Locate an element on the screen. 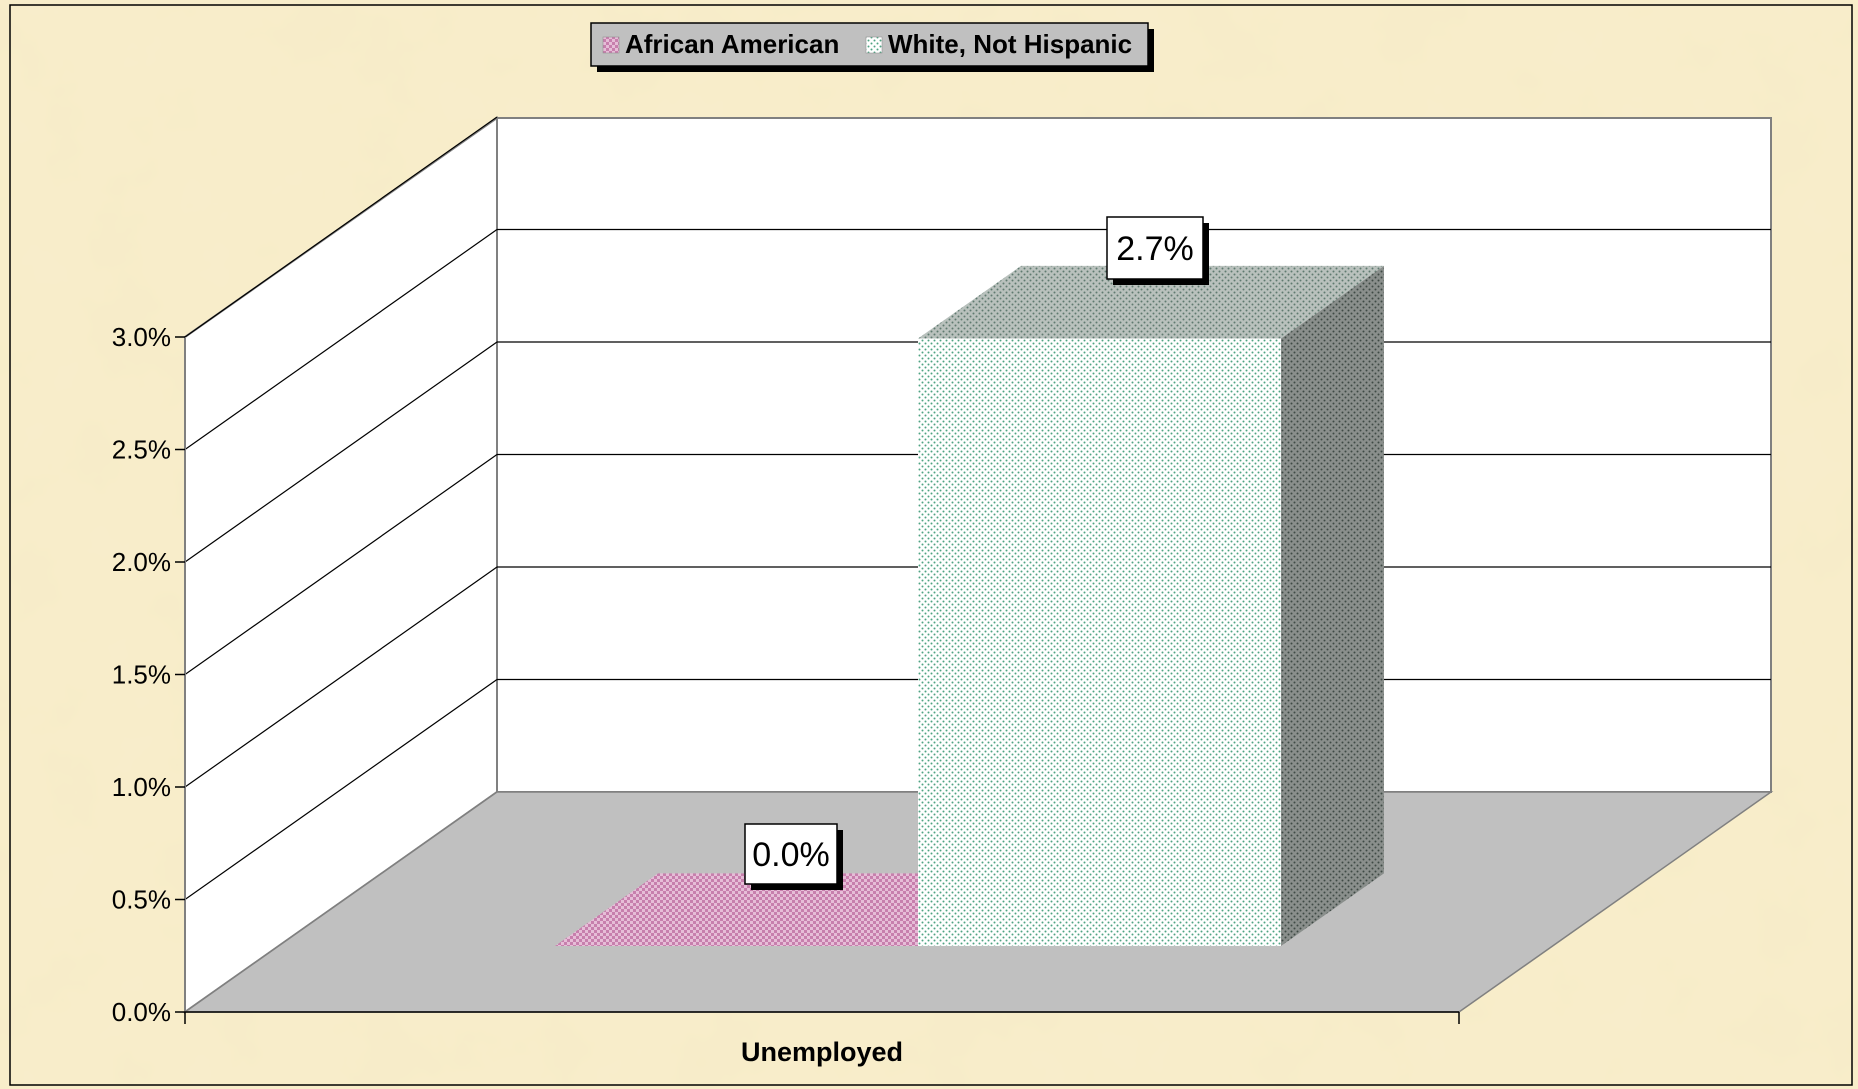  y-tick-label: 2.0% is located at coordinates (141, 562).